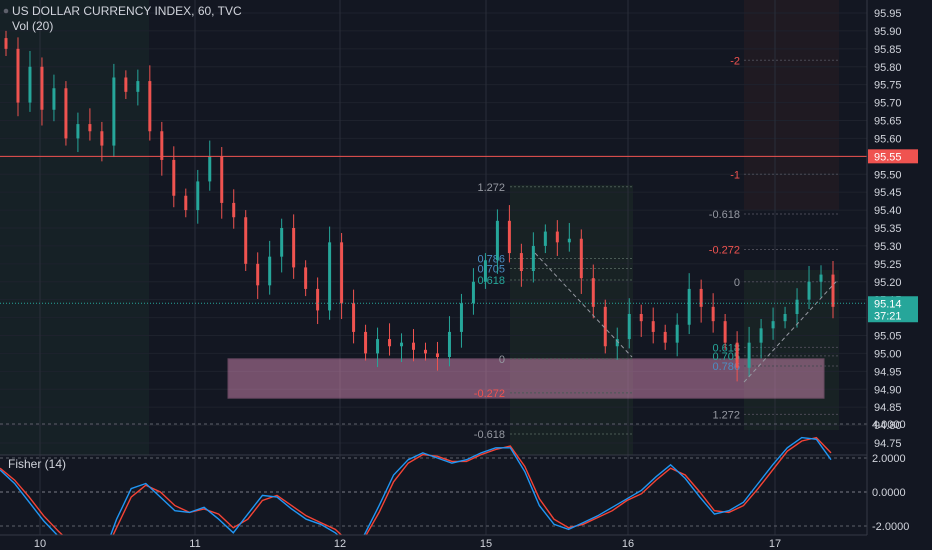  I want to click on price-tick-label: 95.35, so click(888, 229).